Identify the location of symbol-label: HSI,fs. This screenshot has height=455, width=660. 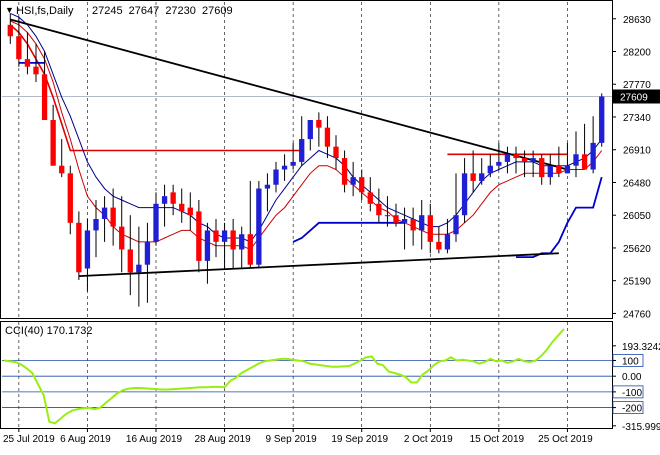
(31, 11).